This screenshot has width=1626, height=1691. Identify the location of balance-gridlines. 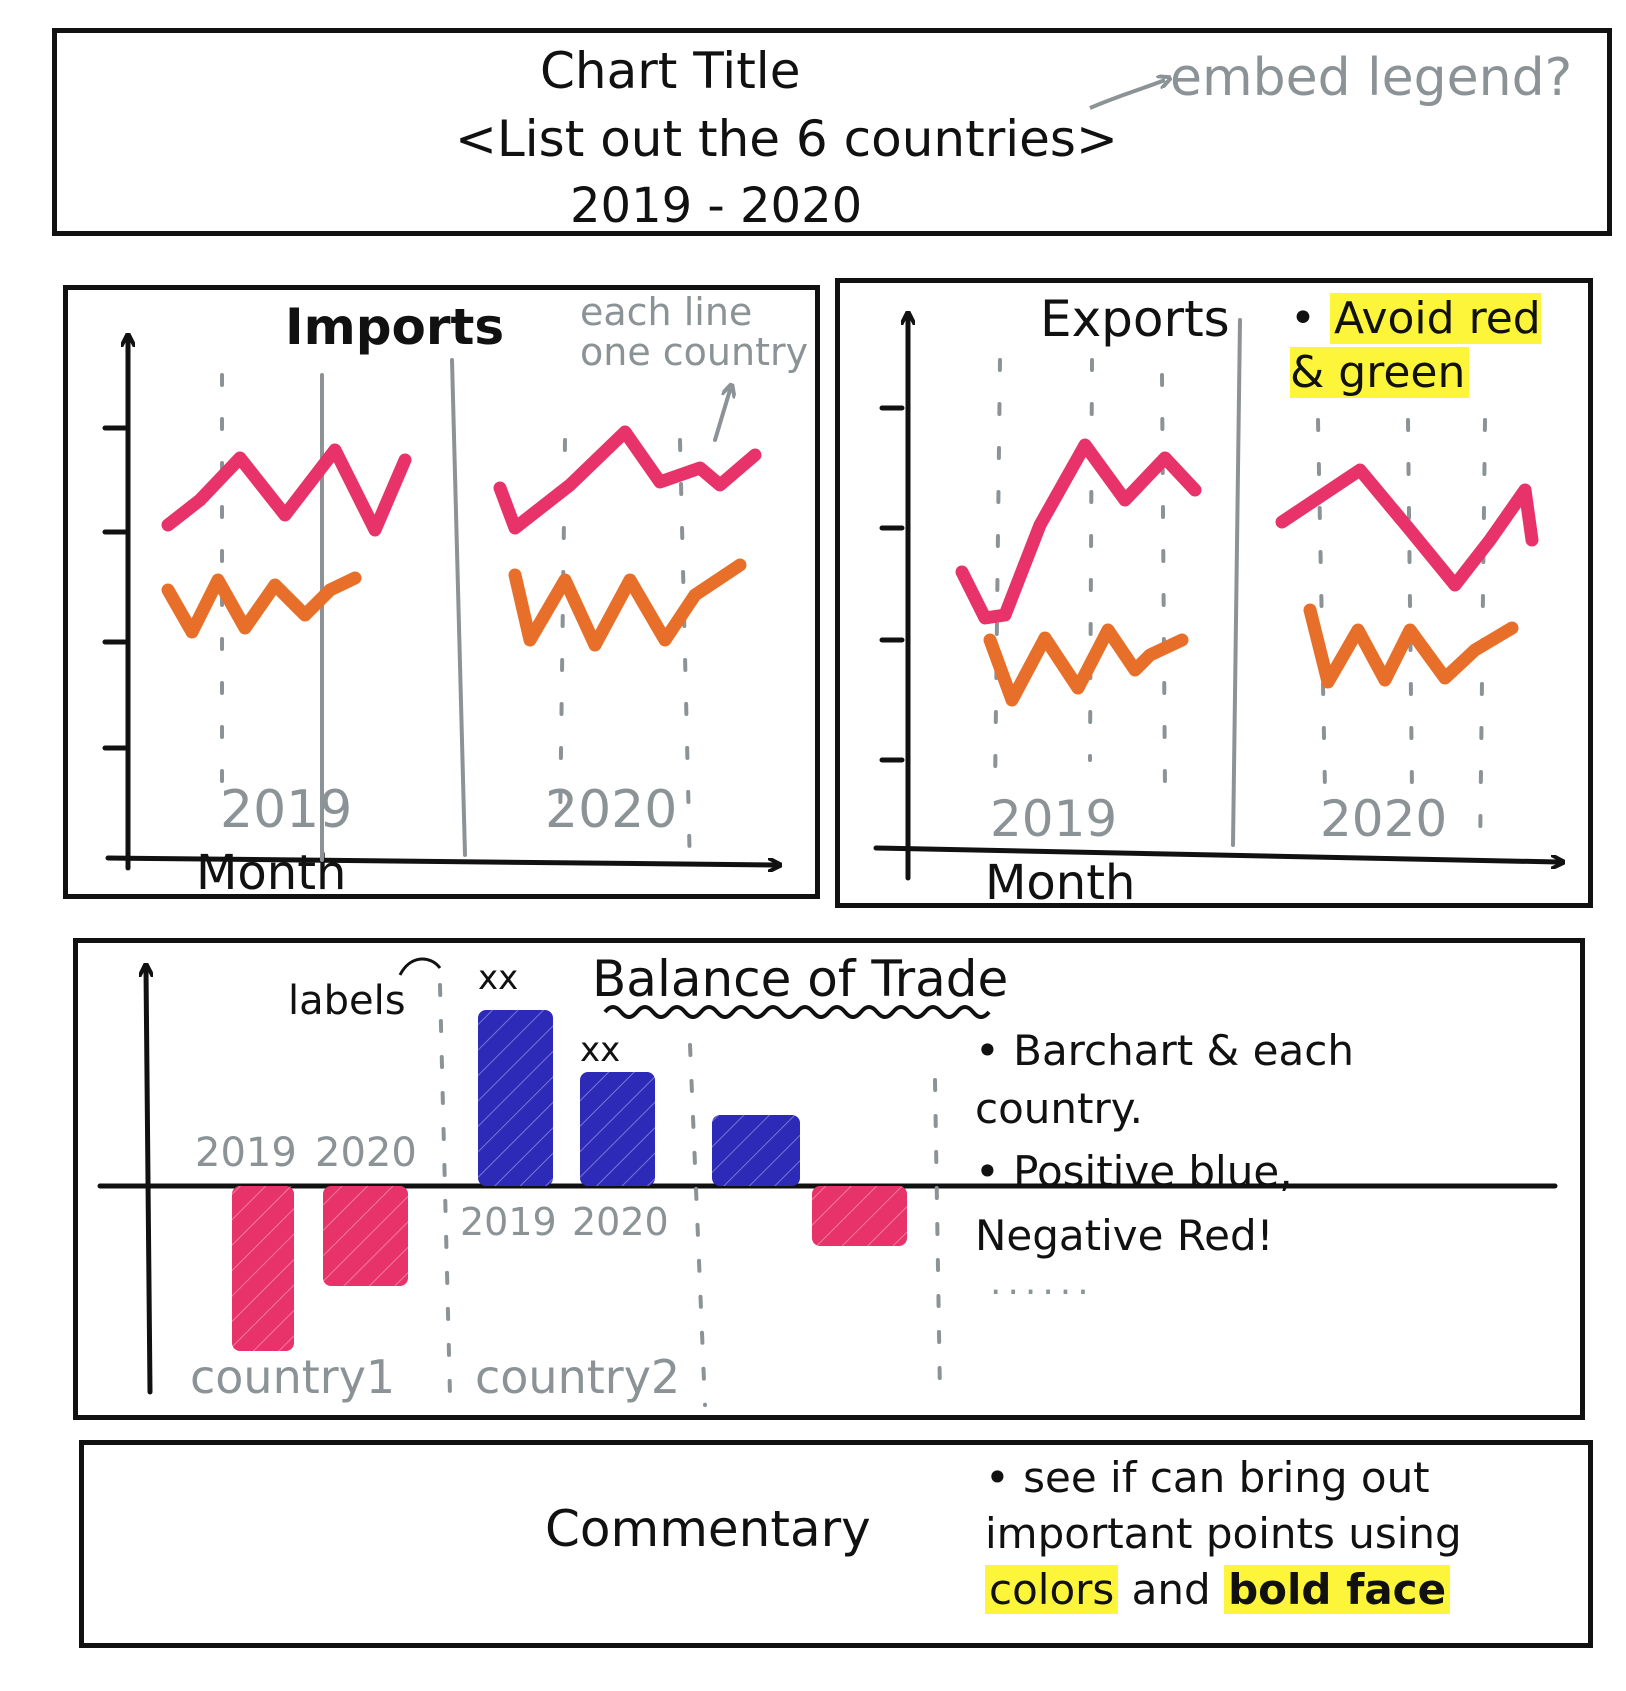
(690, 1195).